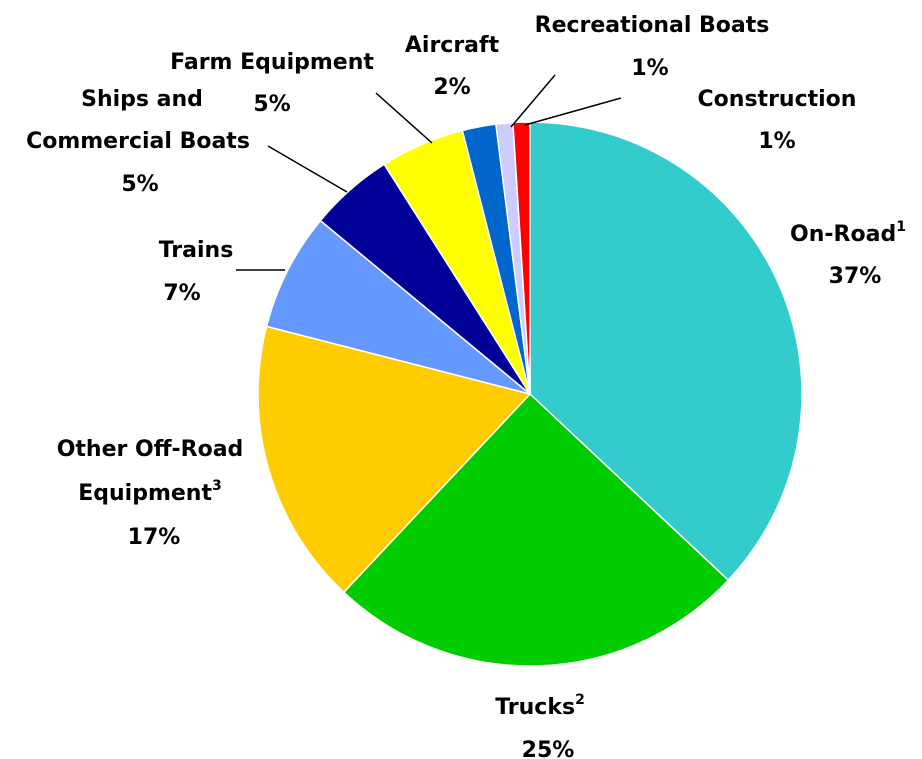  Describe the element at coordinates (533, 101) in the screenshot. I see `leader-line-recreational` at that location.